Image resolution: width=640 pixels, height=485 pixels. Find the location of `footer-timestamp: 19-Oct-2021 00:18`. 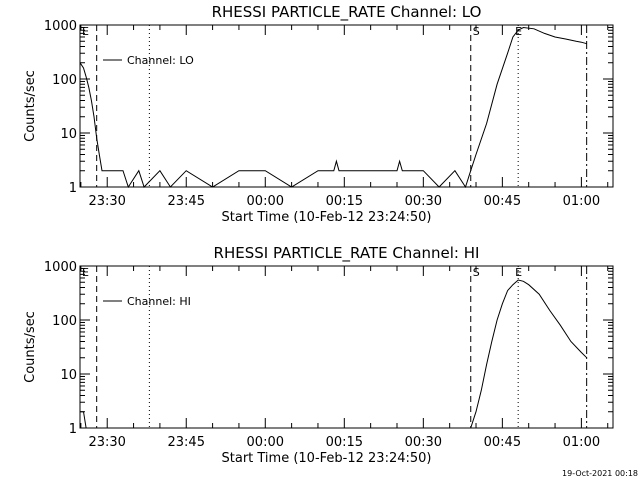

footer-timestamp: 19-Oct-2021 00:18 is located at coordinates (600, 473).